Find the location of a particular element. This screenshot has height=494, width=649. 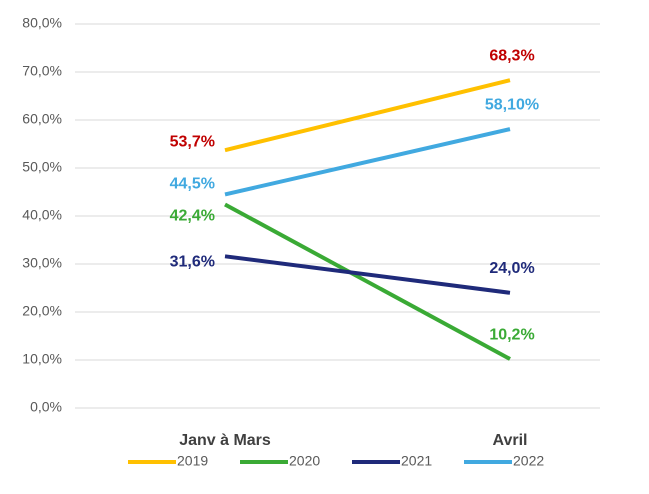

data-label: 58,10% is located at coordinates (512, 104).